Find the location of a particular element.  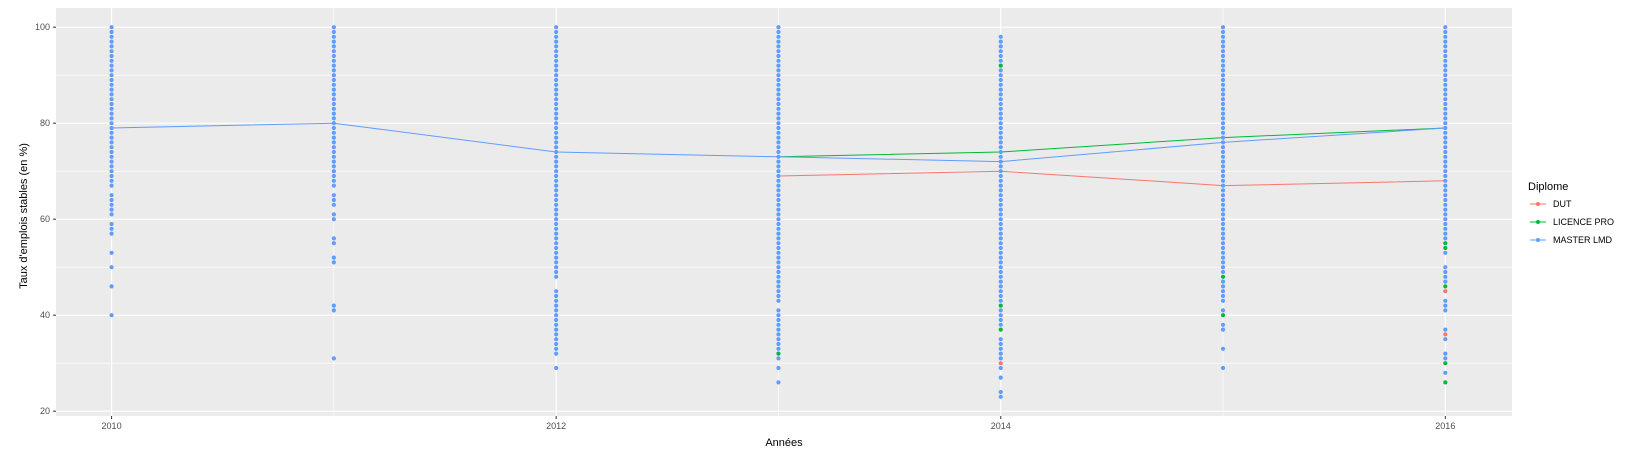

y-tick-label: 80 is located at coordinates (45, 123).